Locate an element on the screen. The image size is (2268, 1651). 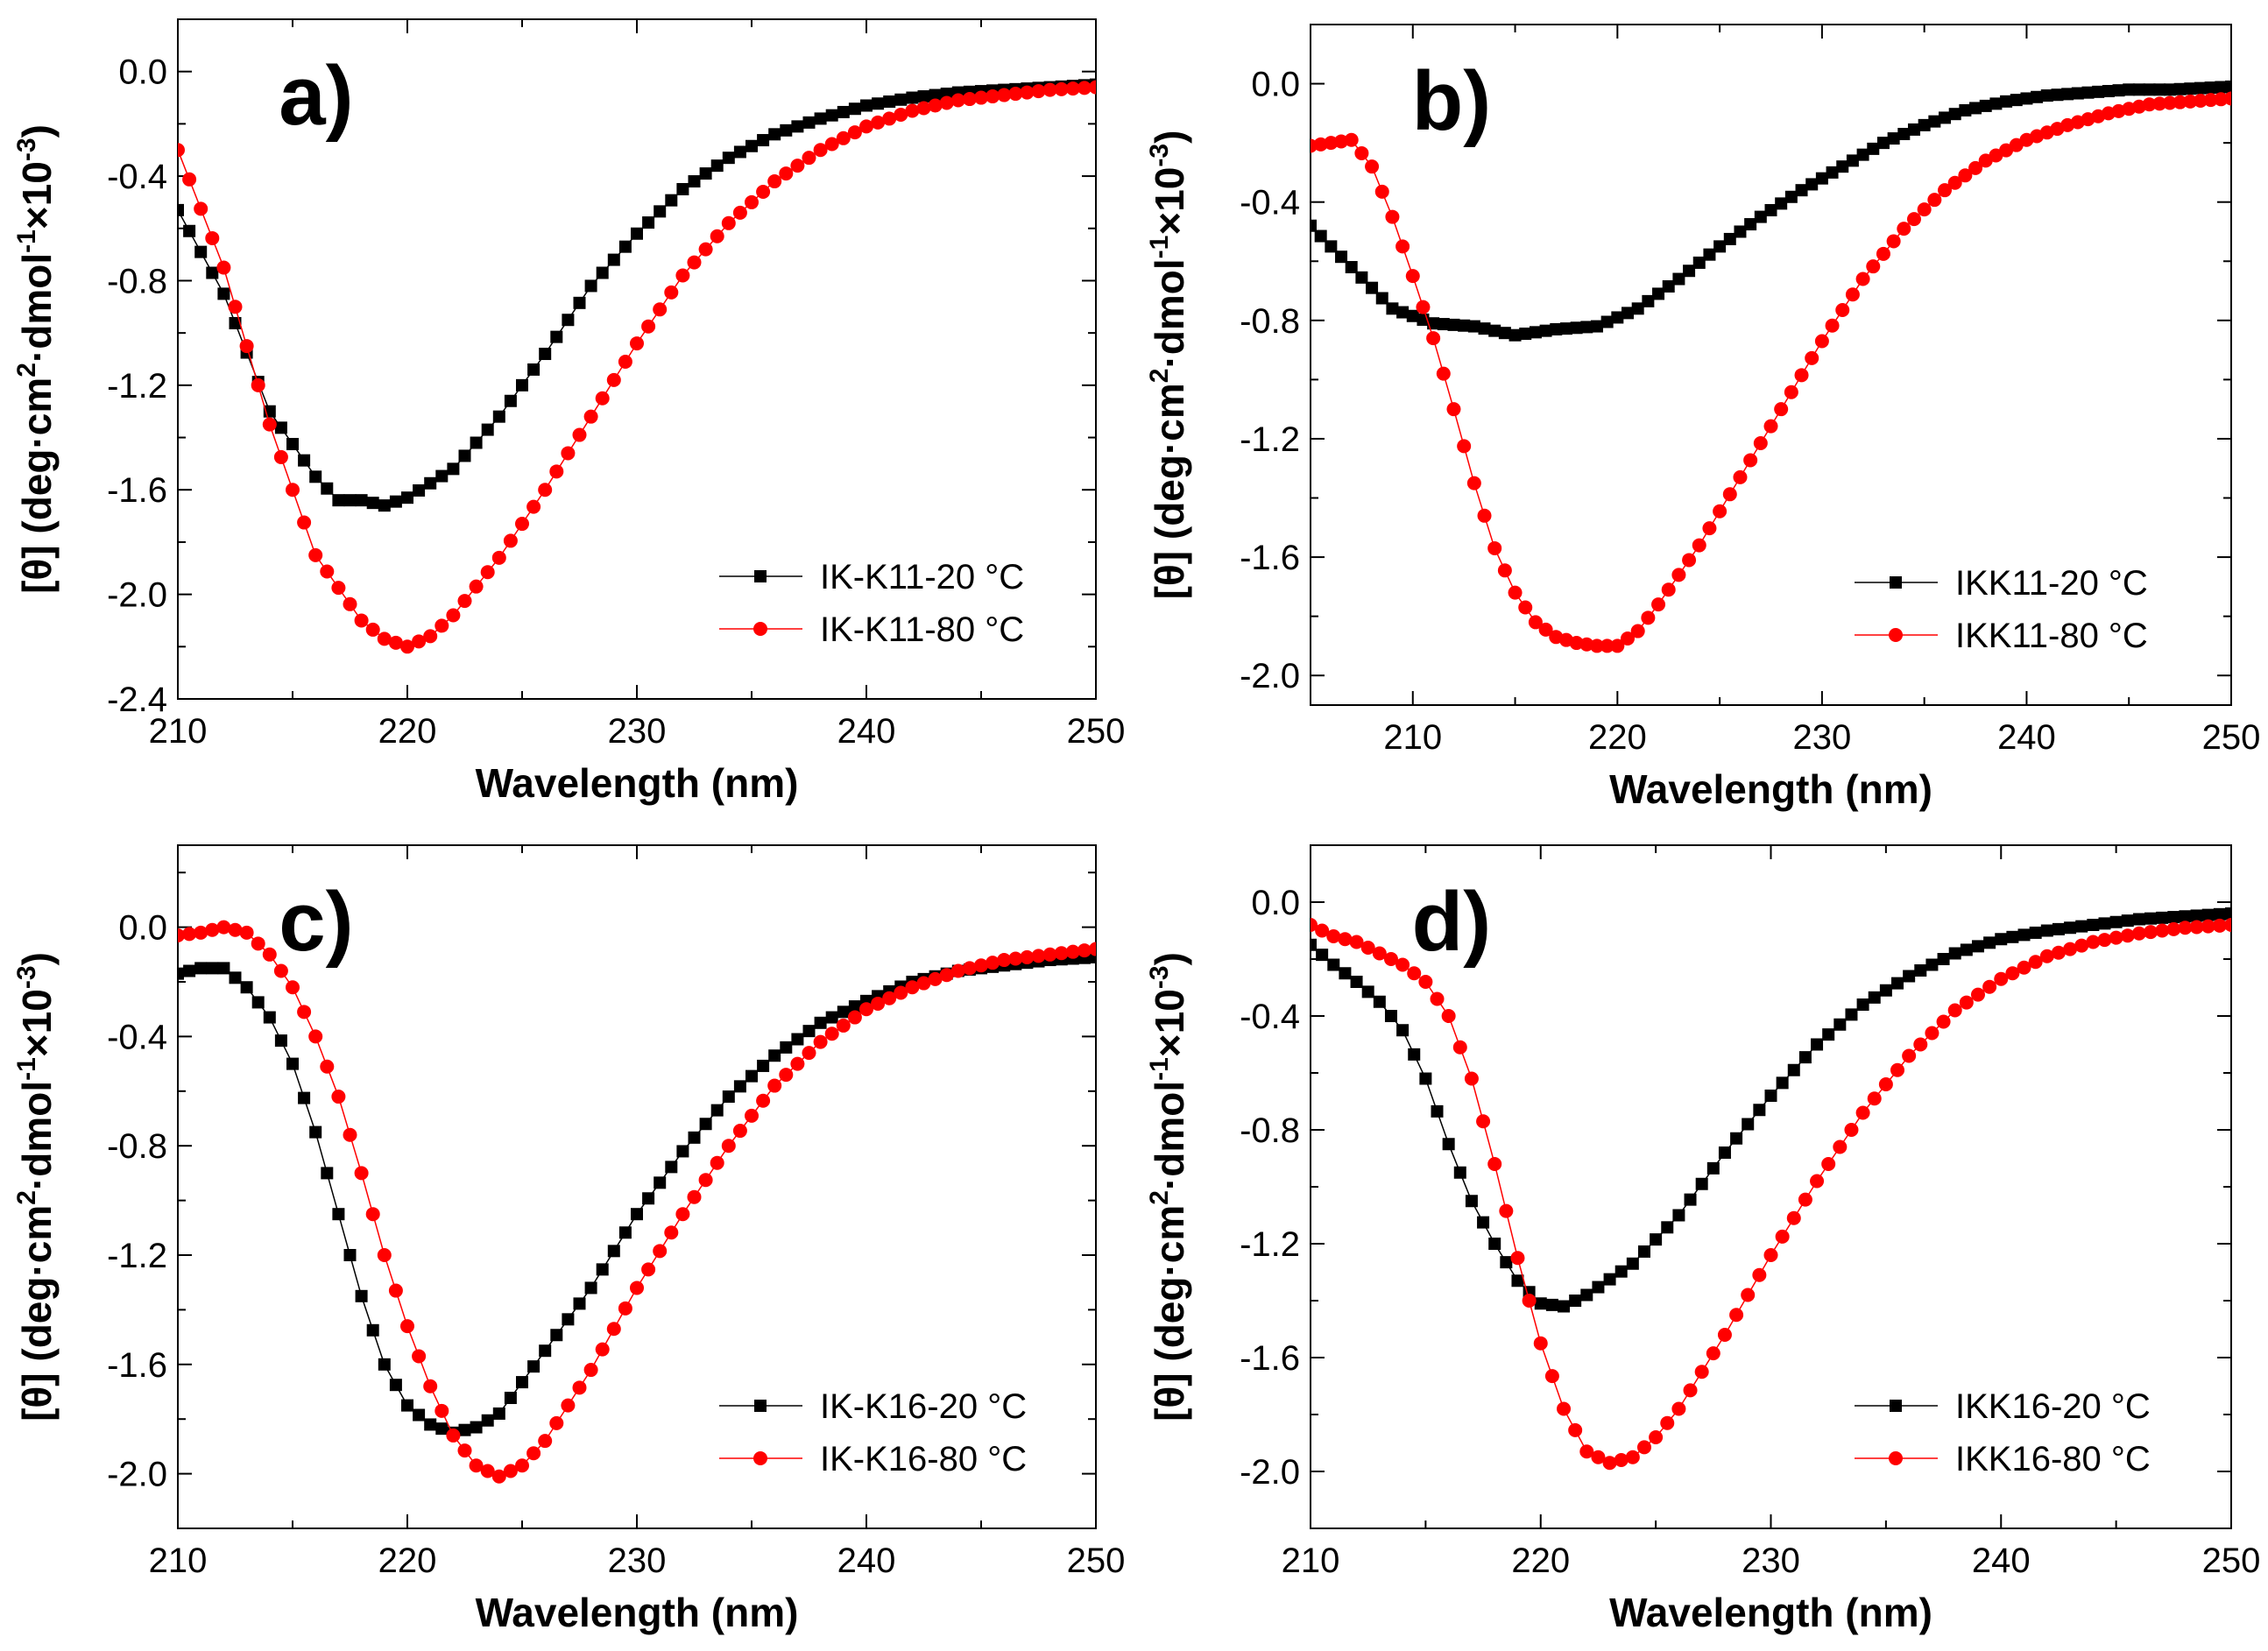
x-tick-label: 210 is located at coordinates (1311, 1561).